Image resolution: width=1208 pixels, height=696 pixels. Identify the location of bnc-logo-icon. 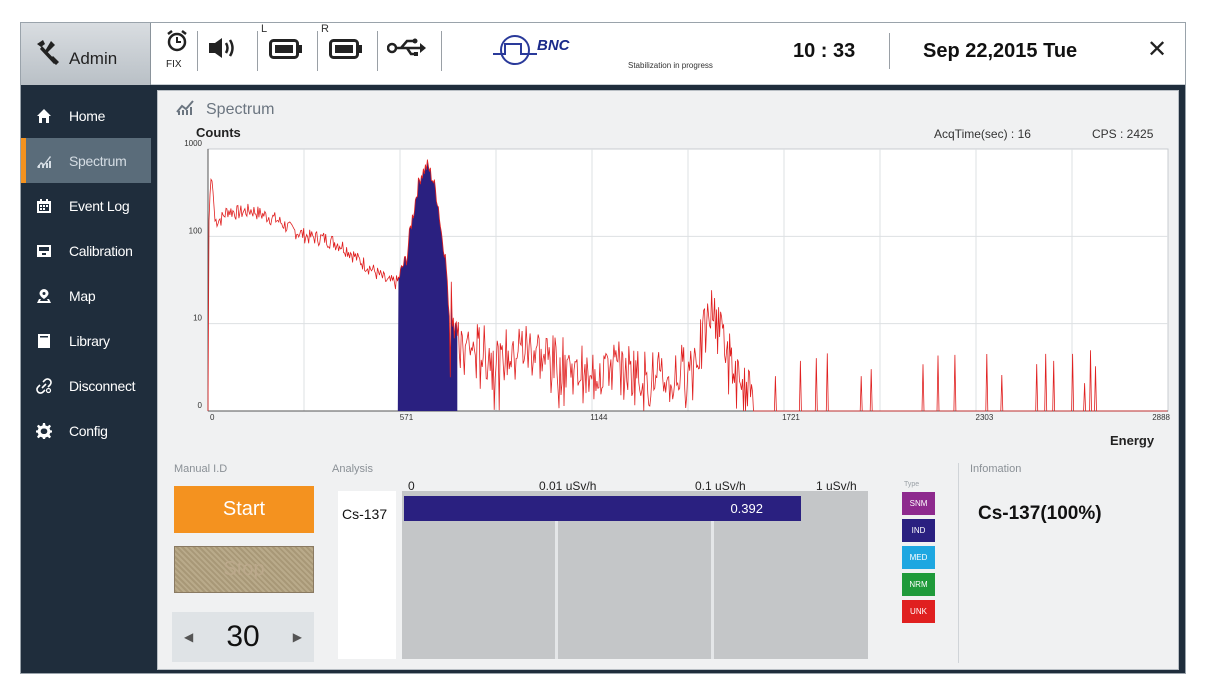
(515, 52).